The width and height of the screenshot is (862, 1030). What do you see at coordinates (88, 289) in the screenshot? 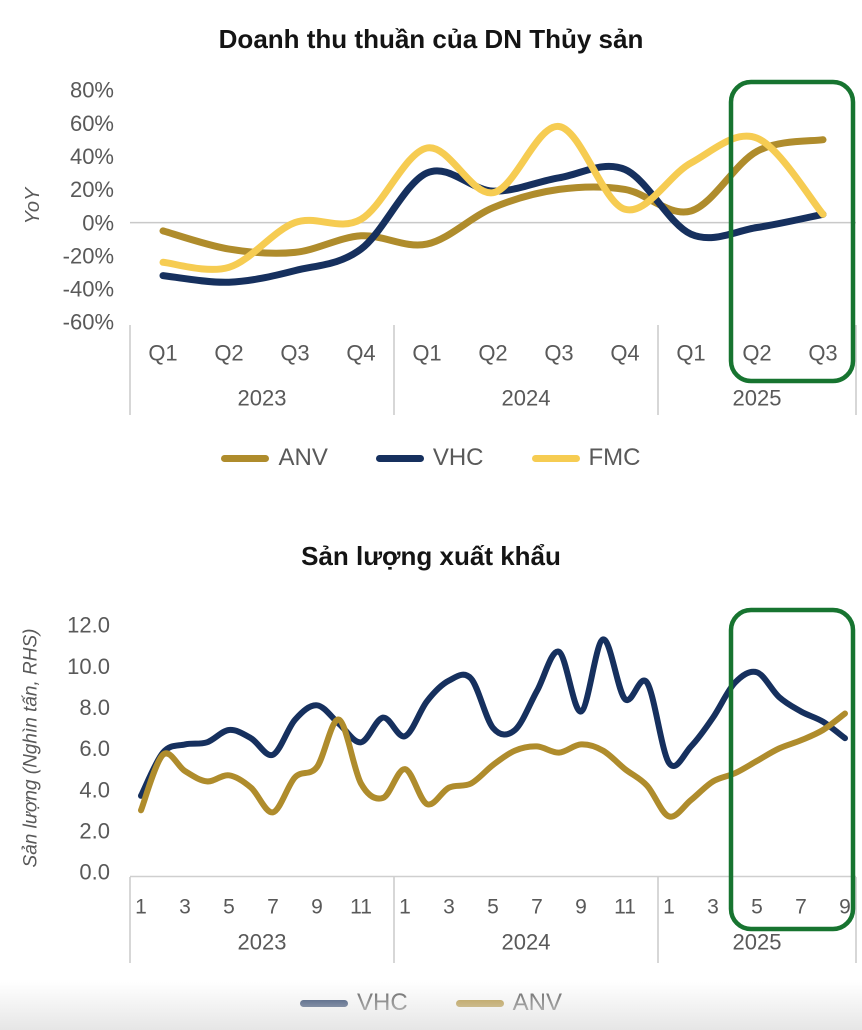
I see `y-tick-label: -40%` at bounding box center [88, 289].